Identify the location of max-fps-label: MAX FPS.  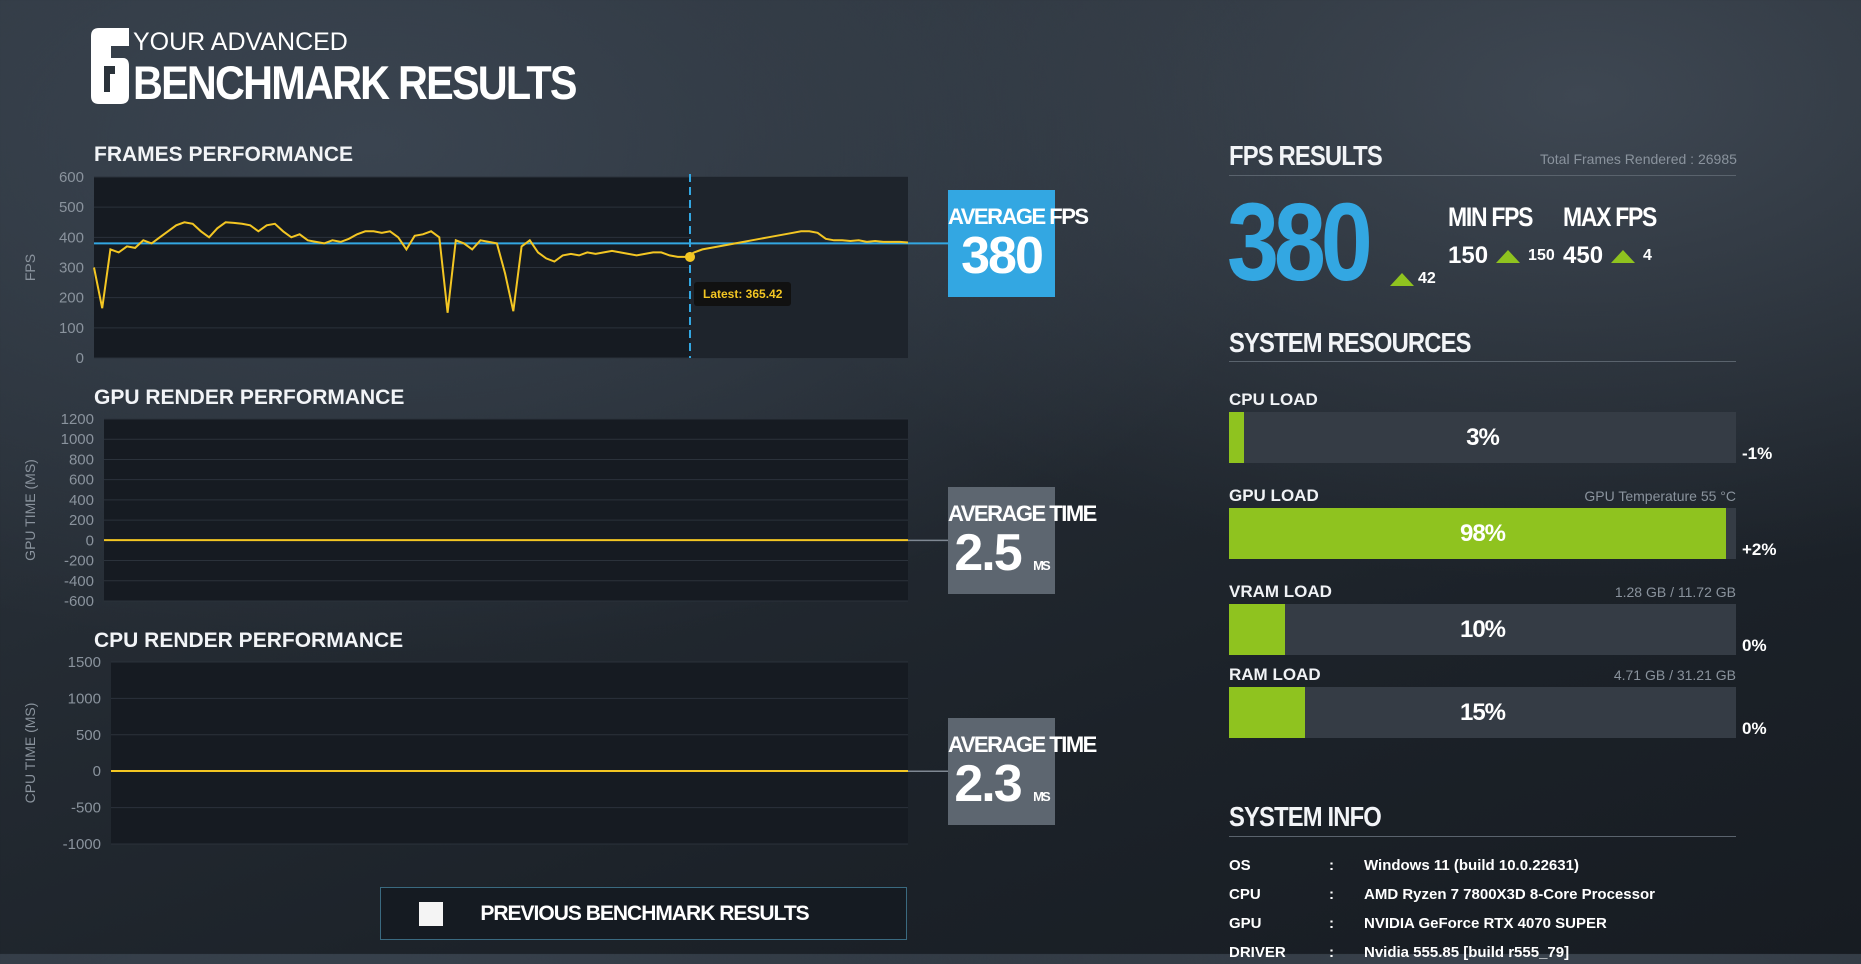
(1610, 217).